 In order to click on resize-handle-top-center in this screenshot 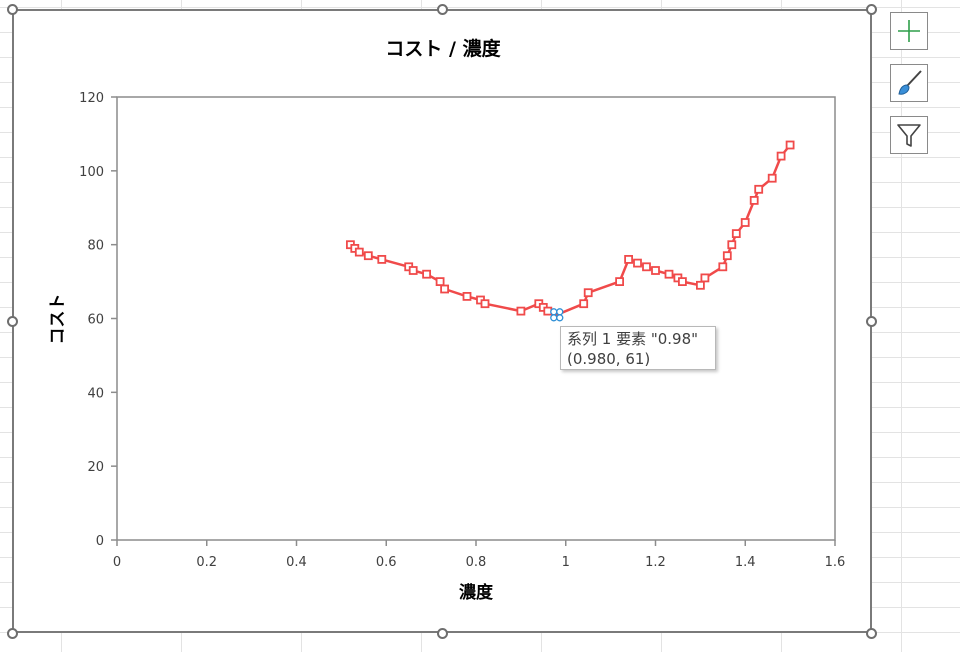, I will do `click(442, 9)`.